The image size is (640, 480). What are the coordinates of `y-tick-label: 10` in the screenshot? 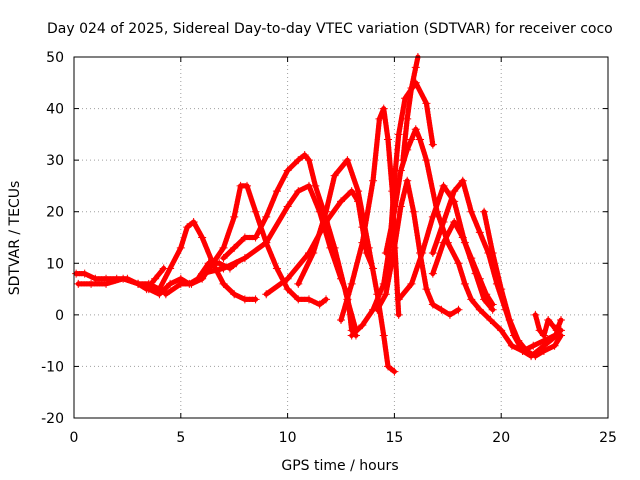 It's located at (55, 264).